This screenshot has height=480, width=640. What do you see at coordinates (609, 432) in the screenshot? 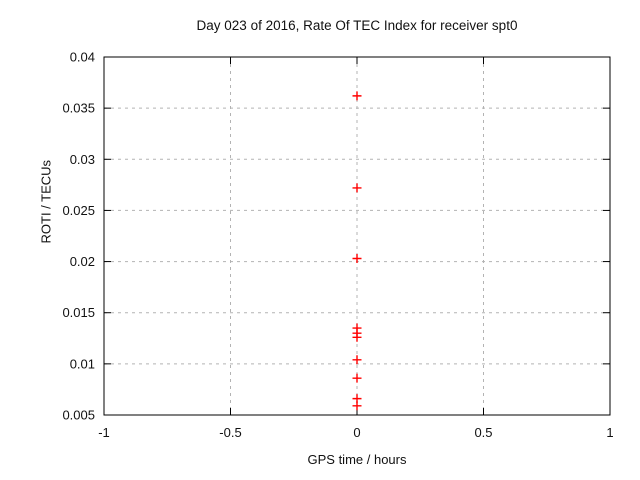
I see `x-tick-label: 1` at bounding box center [609, 432].